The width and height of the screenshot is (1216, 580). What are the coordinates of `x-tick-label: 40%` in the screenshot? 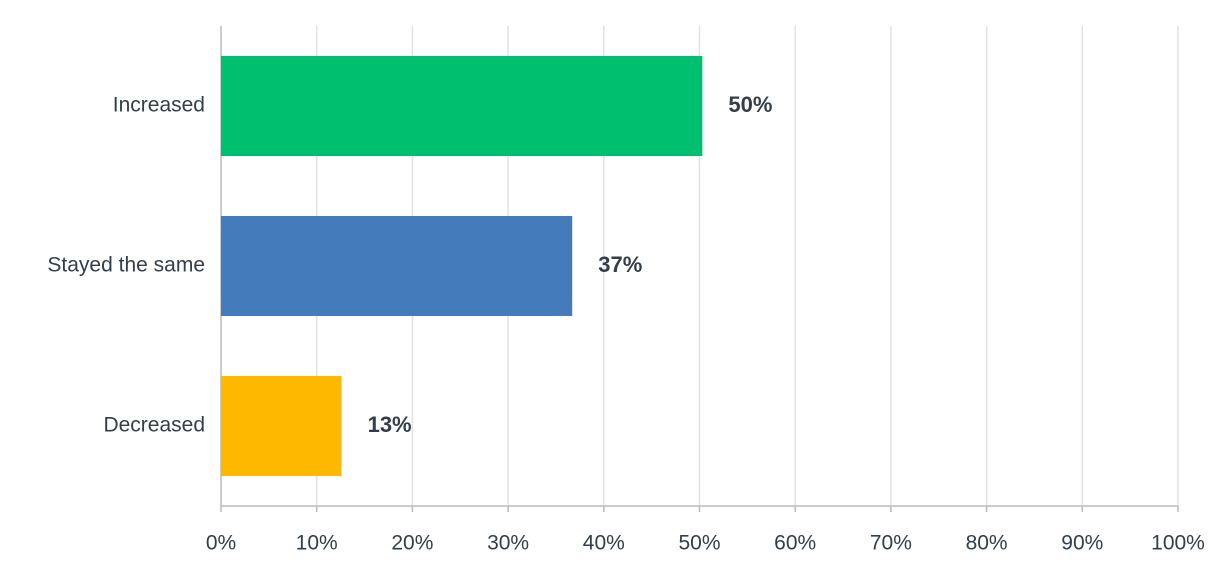 It's located at (604, 543).